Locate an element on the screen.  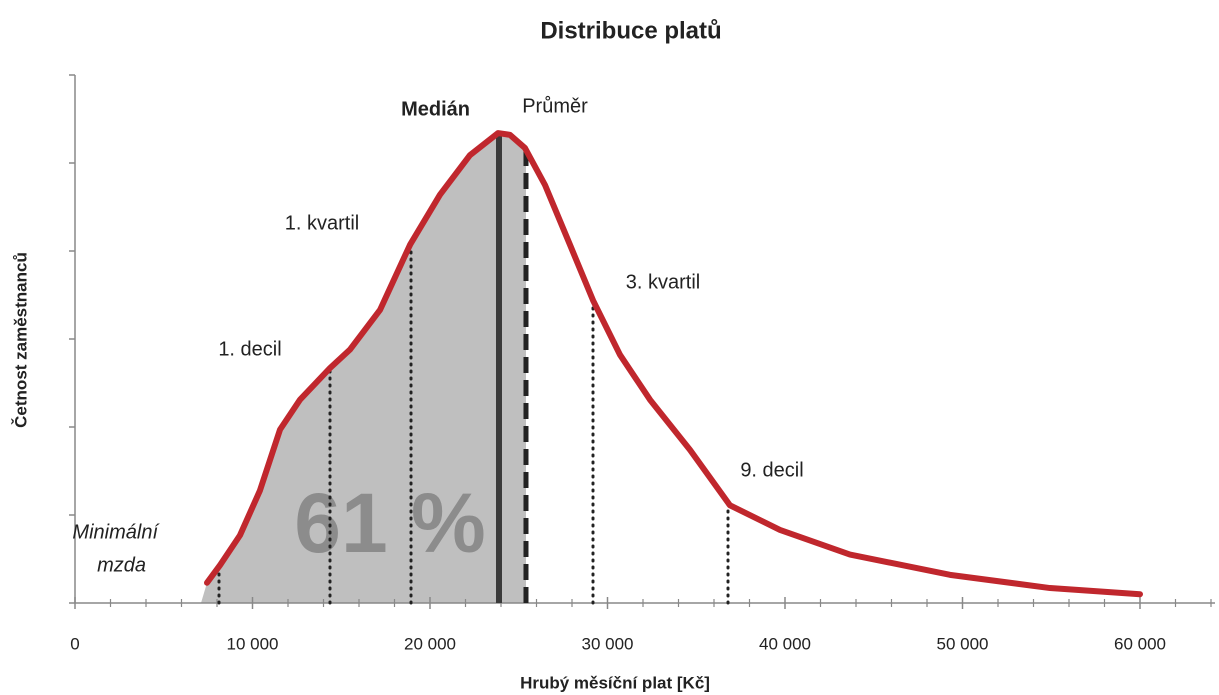
x-axis-label: Hrubý měsíční plat [Kč] is located at coordinates (615, 682).